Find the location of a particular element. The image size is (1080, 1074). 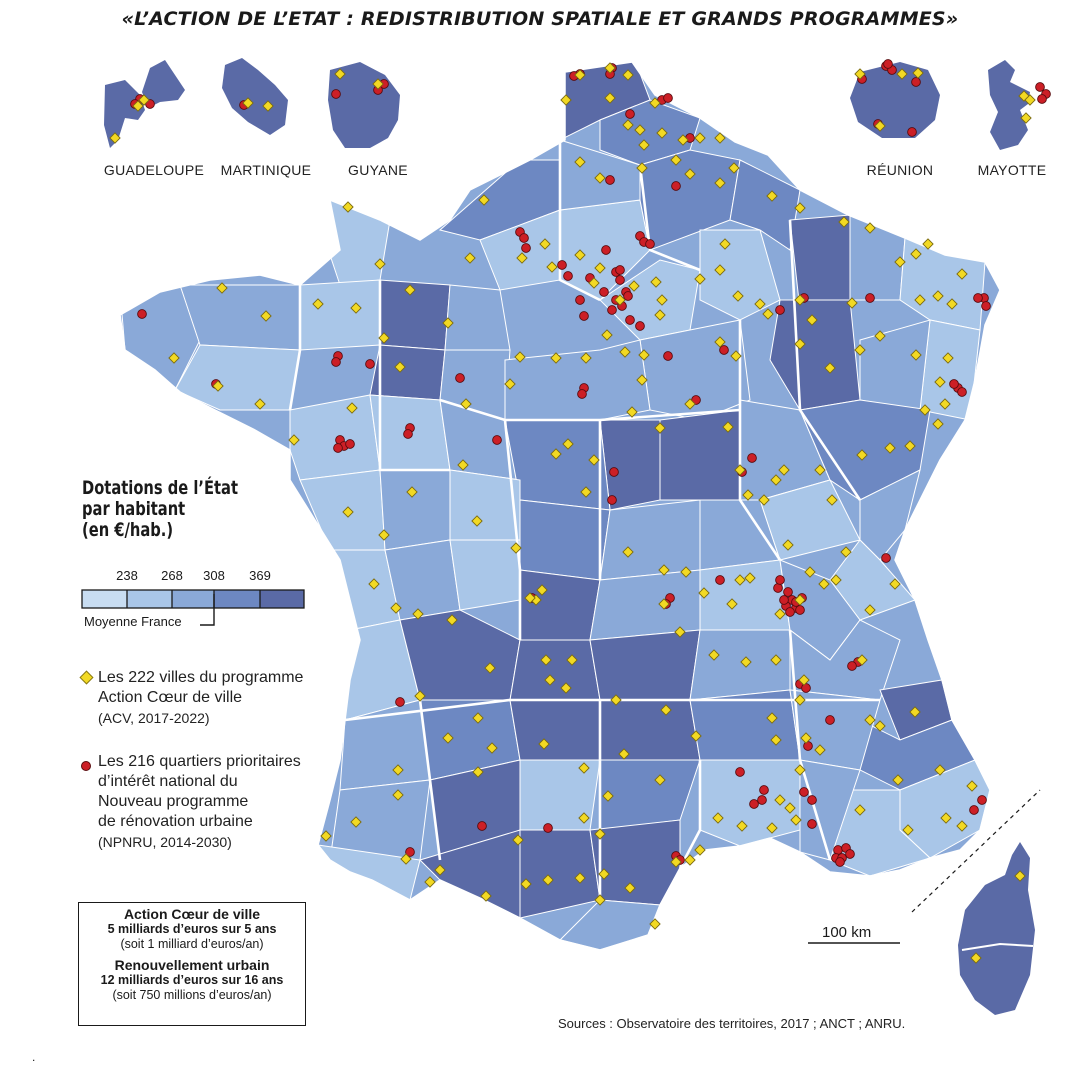

legend-threshold-369: 369 is located at coordinates (260, 575).